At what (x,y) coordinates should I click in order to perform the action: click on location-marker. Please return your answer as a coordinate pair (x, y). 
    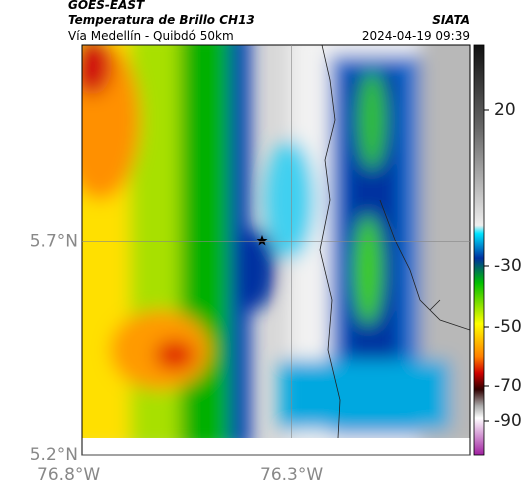
    Looking at the image, I should click on (262, 240).